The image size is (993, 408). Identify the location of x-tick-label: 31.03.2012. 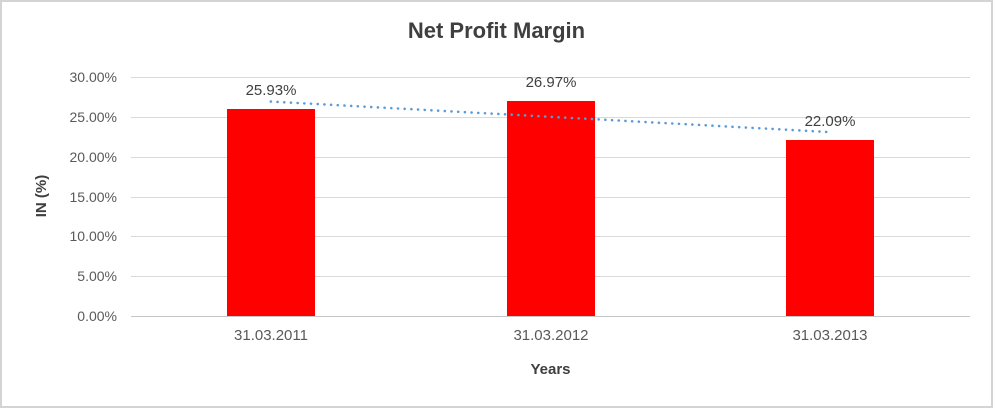
(551, 335).